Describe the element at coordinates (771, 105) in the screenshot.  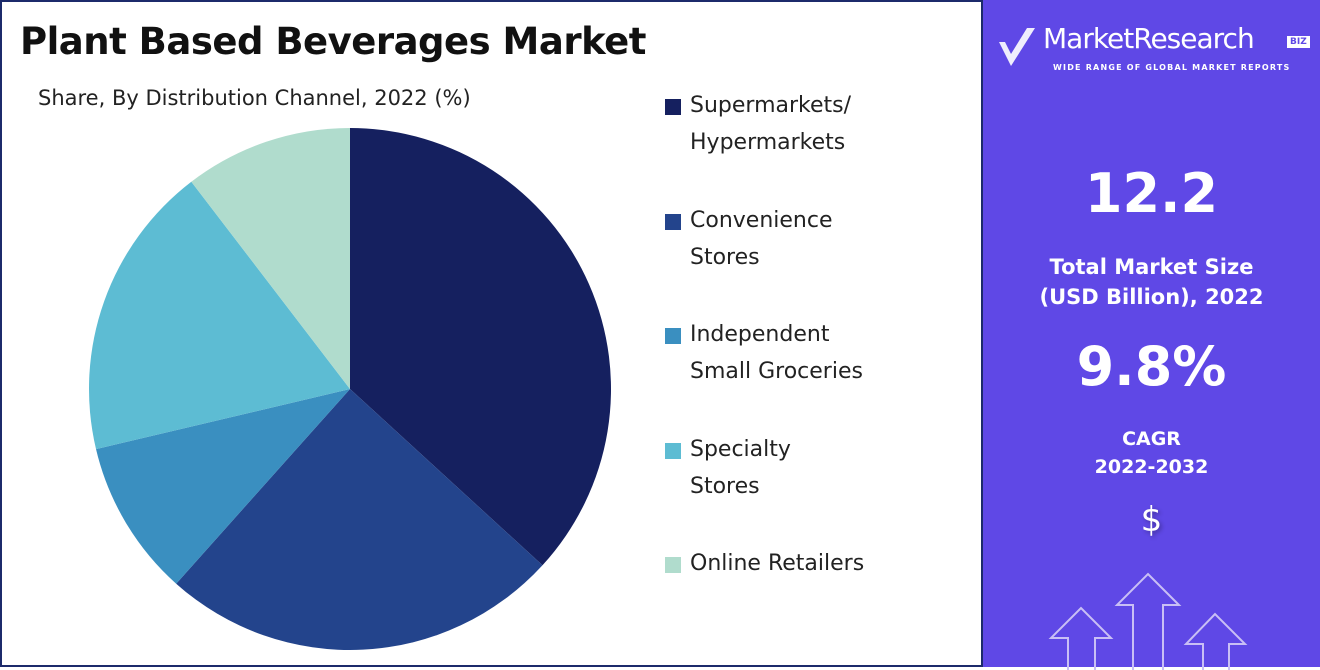
I see `legend-label: Supermarkets/` at that location.